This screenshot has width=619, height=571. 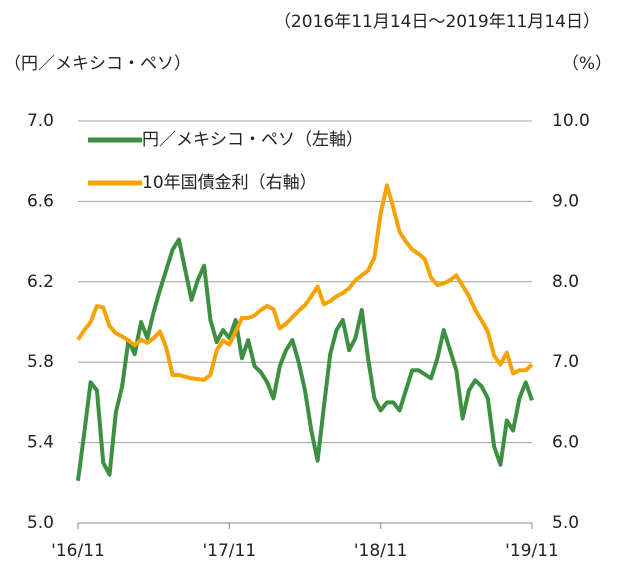 I want to click on y-tick-label: 5.0, so click(x=40, y=523).